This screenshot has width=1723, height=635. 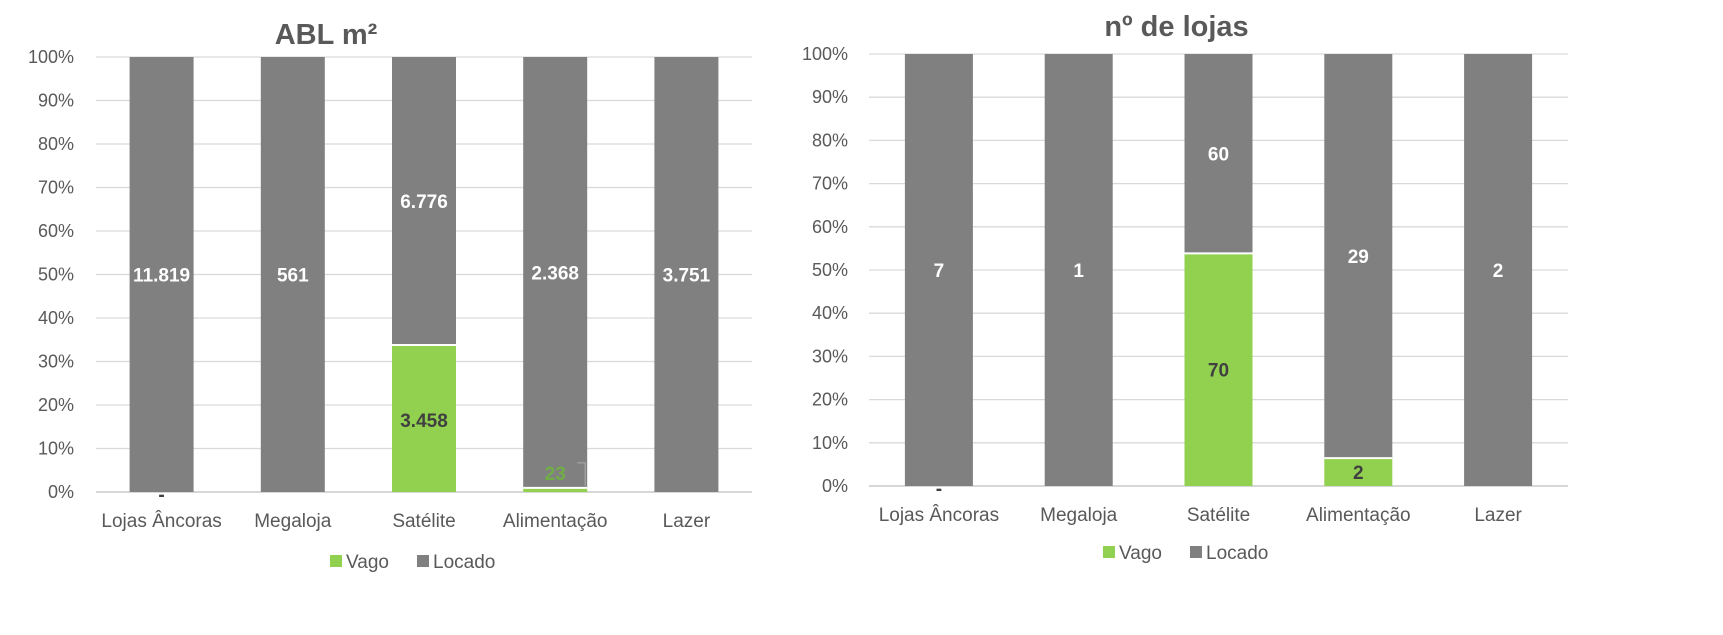 I want to click on data-label-locado: 561, so click(x=293, y=276).